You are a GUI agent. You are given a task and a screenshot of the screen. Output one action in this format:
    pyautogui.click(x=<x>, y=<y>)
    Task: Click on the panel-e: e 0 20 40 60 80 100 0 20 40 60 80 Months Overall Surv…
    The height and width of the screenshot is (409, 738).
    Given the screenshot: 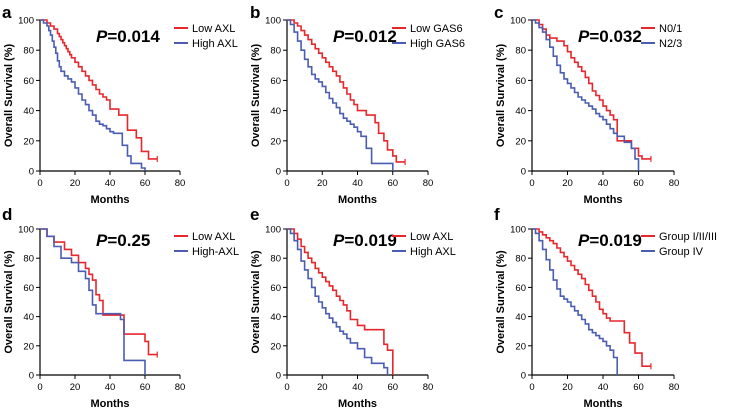 What is the action you would take?
    pyautogui.click(x=353, y=307)
    